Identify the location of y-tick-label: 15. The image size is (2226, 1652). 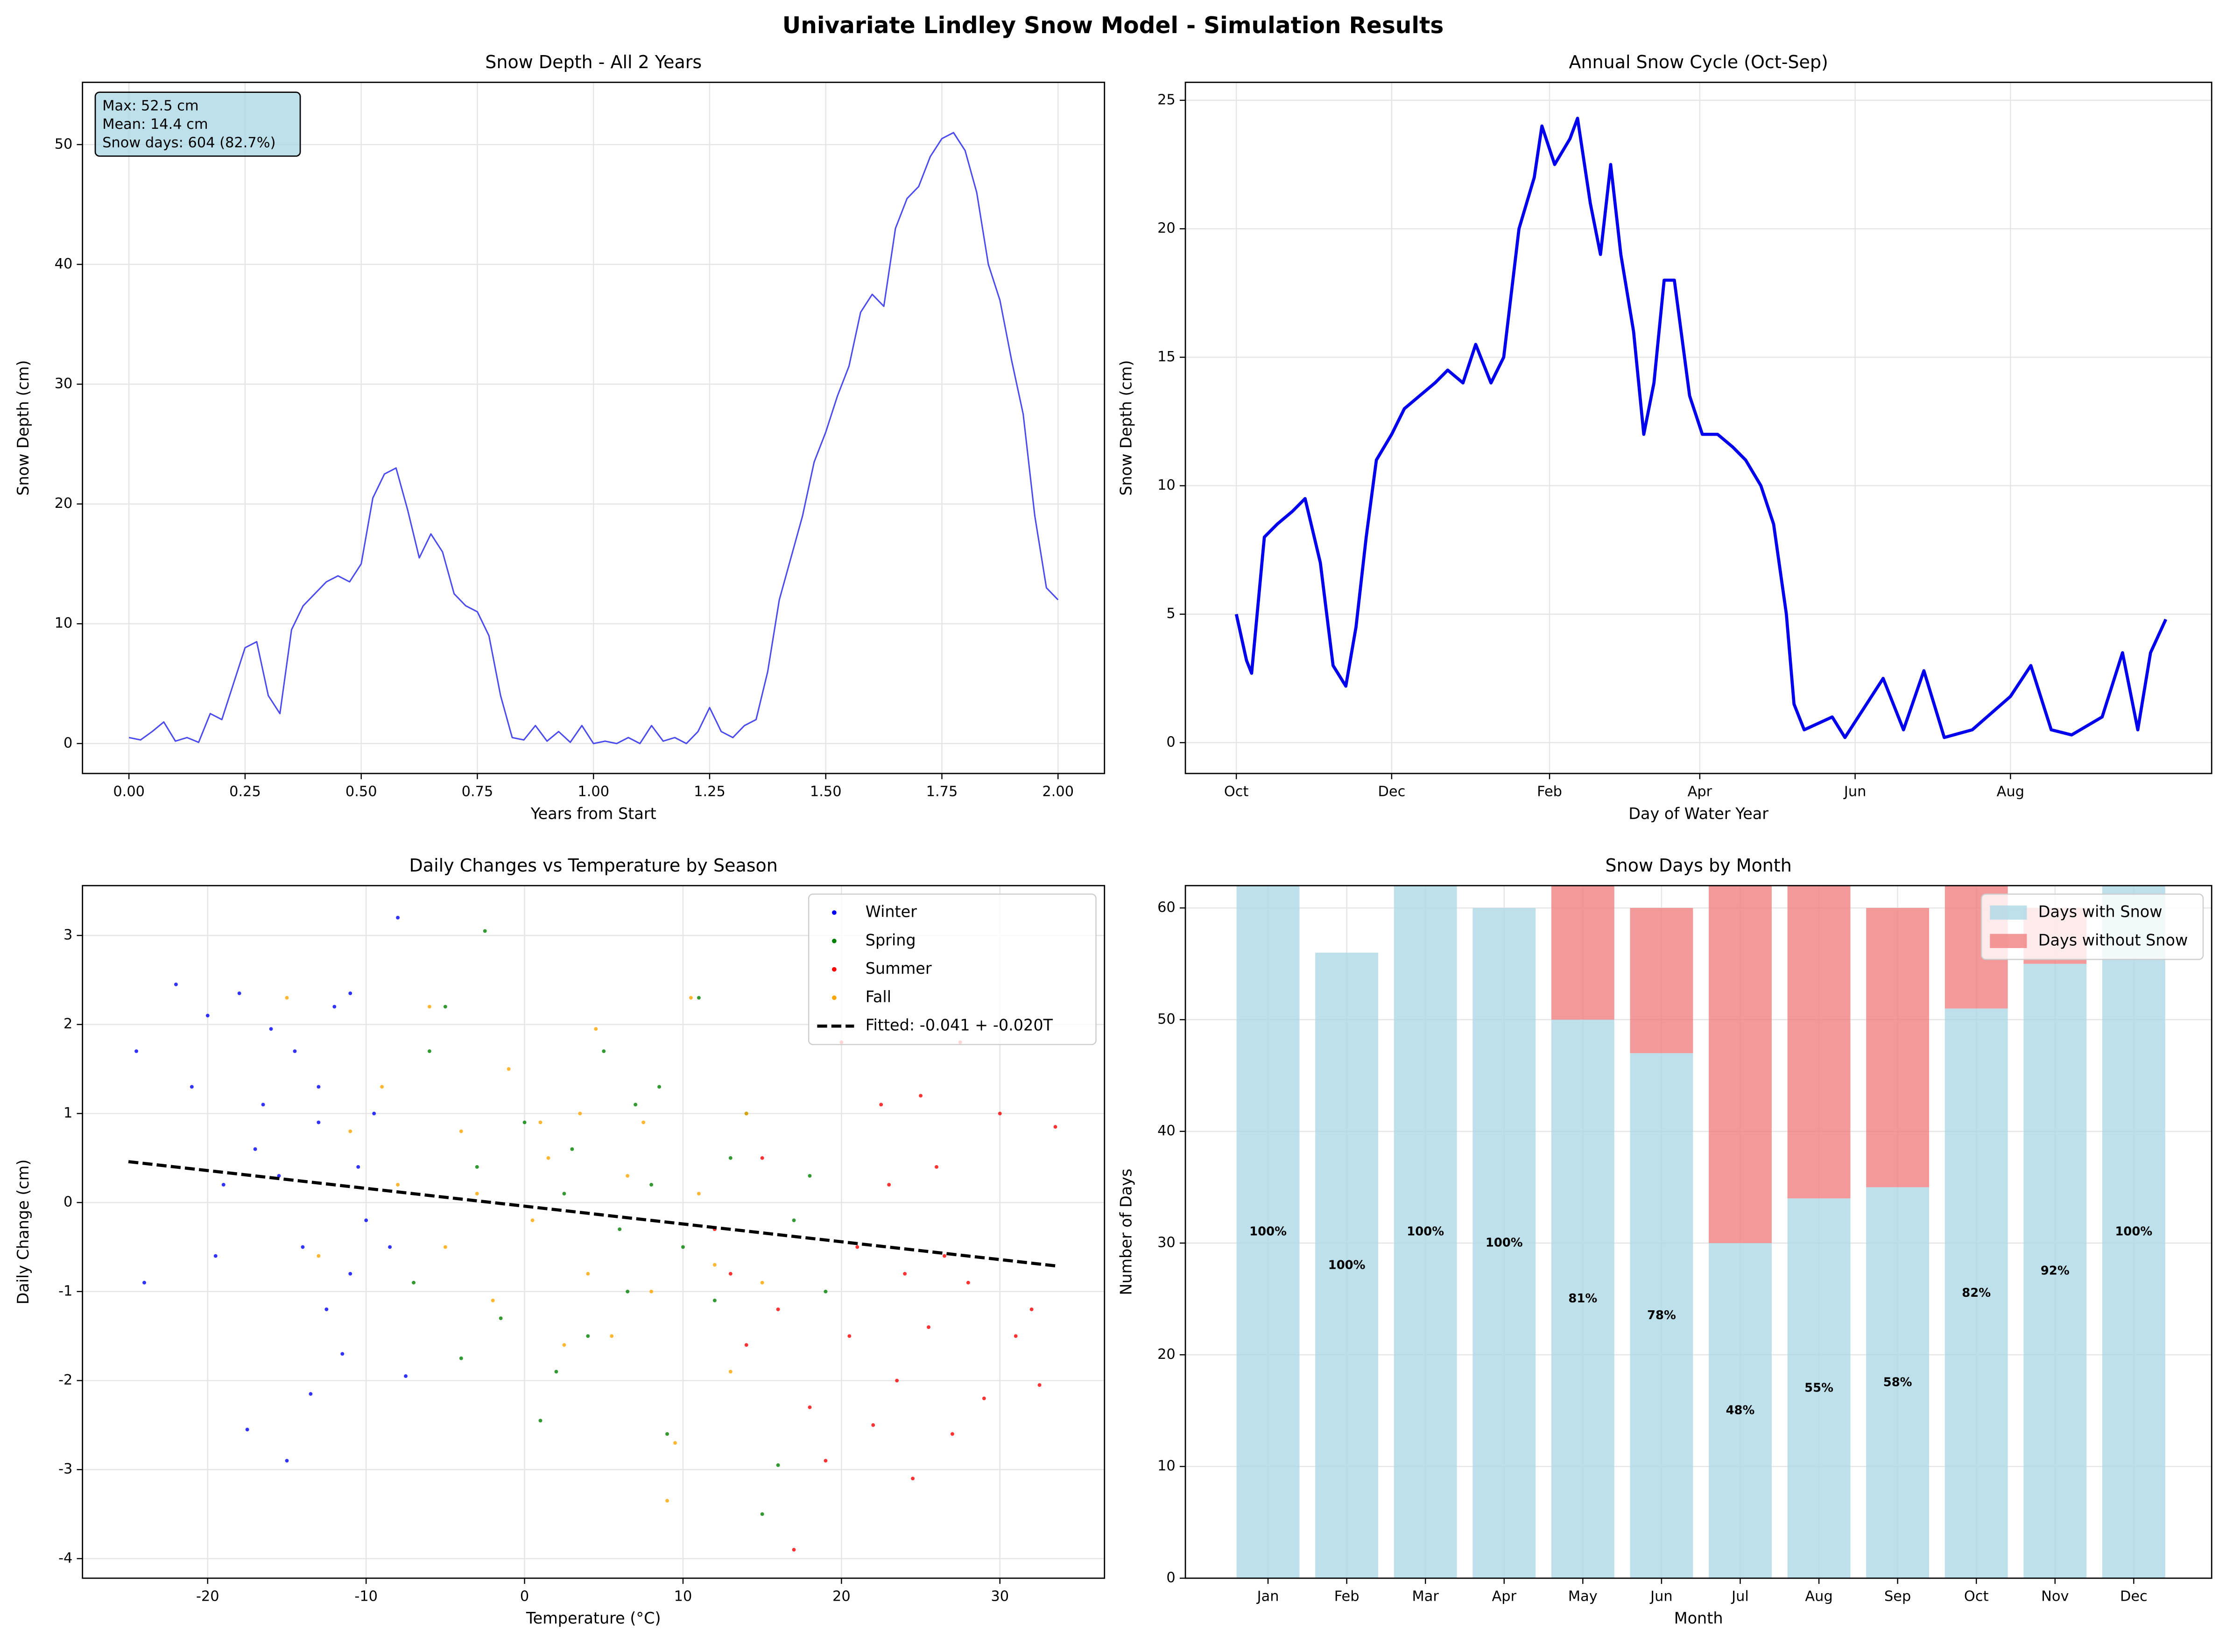
(1166, 357).